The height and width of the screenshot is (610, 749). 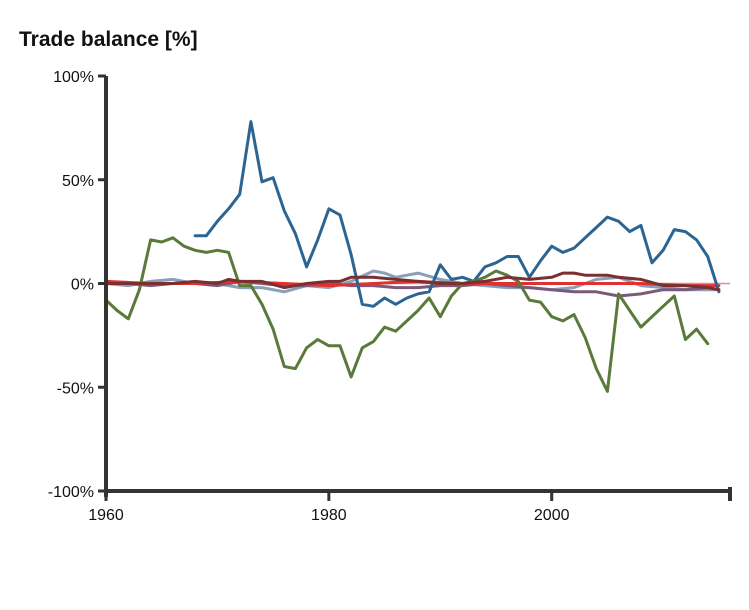 What do you see at coordinates (108, 39) in the screenshot?
I see `chart-title: Trade balance [%]` at bounding box center [108, 39].